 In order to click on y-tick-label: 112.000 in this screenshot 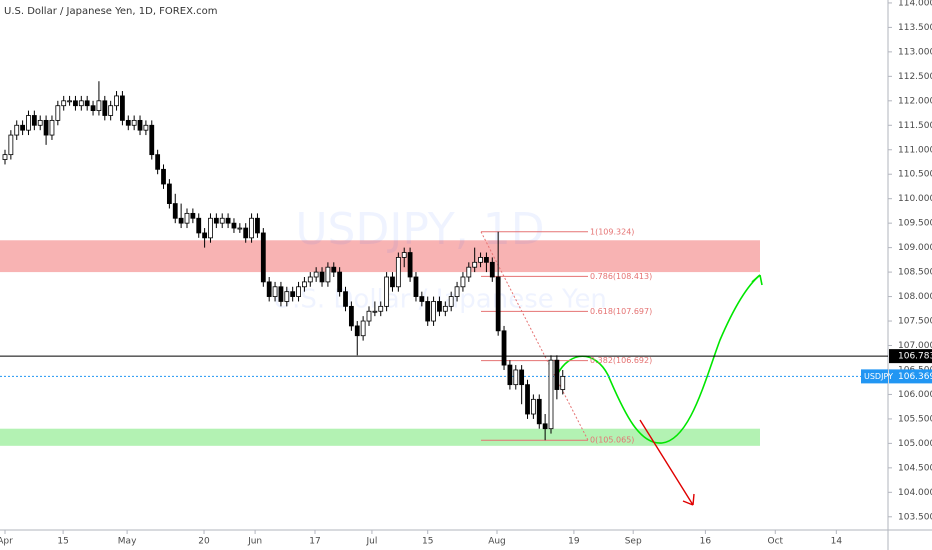, I will do `click(915, 101)`.